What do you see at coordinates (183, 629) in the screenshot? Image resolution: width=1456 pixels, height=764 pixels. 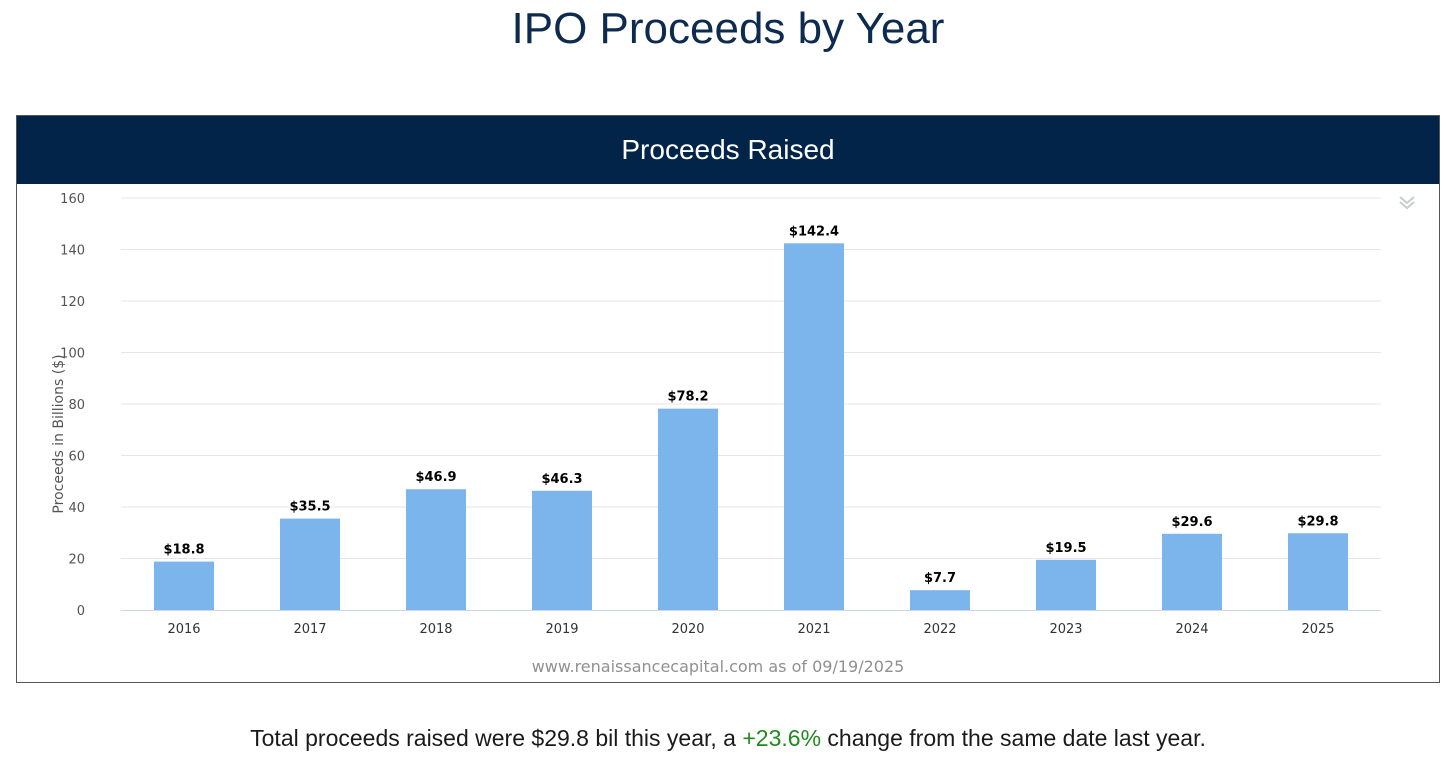 I see `x-tick-label: 2016` at bounding box center [183, 629].